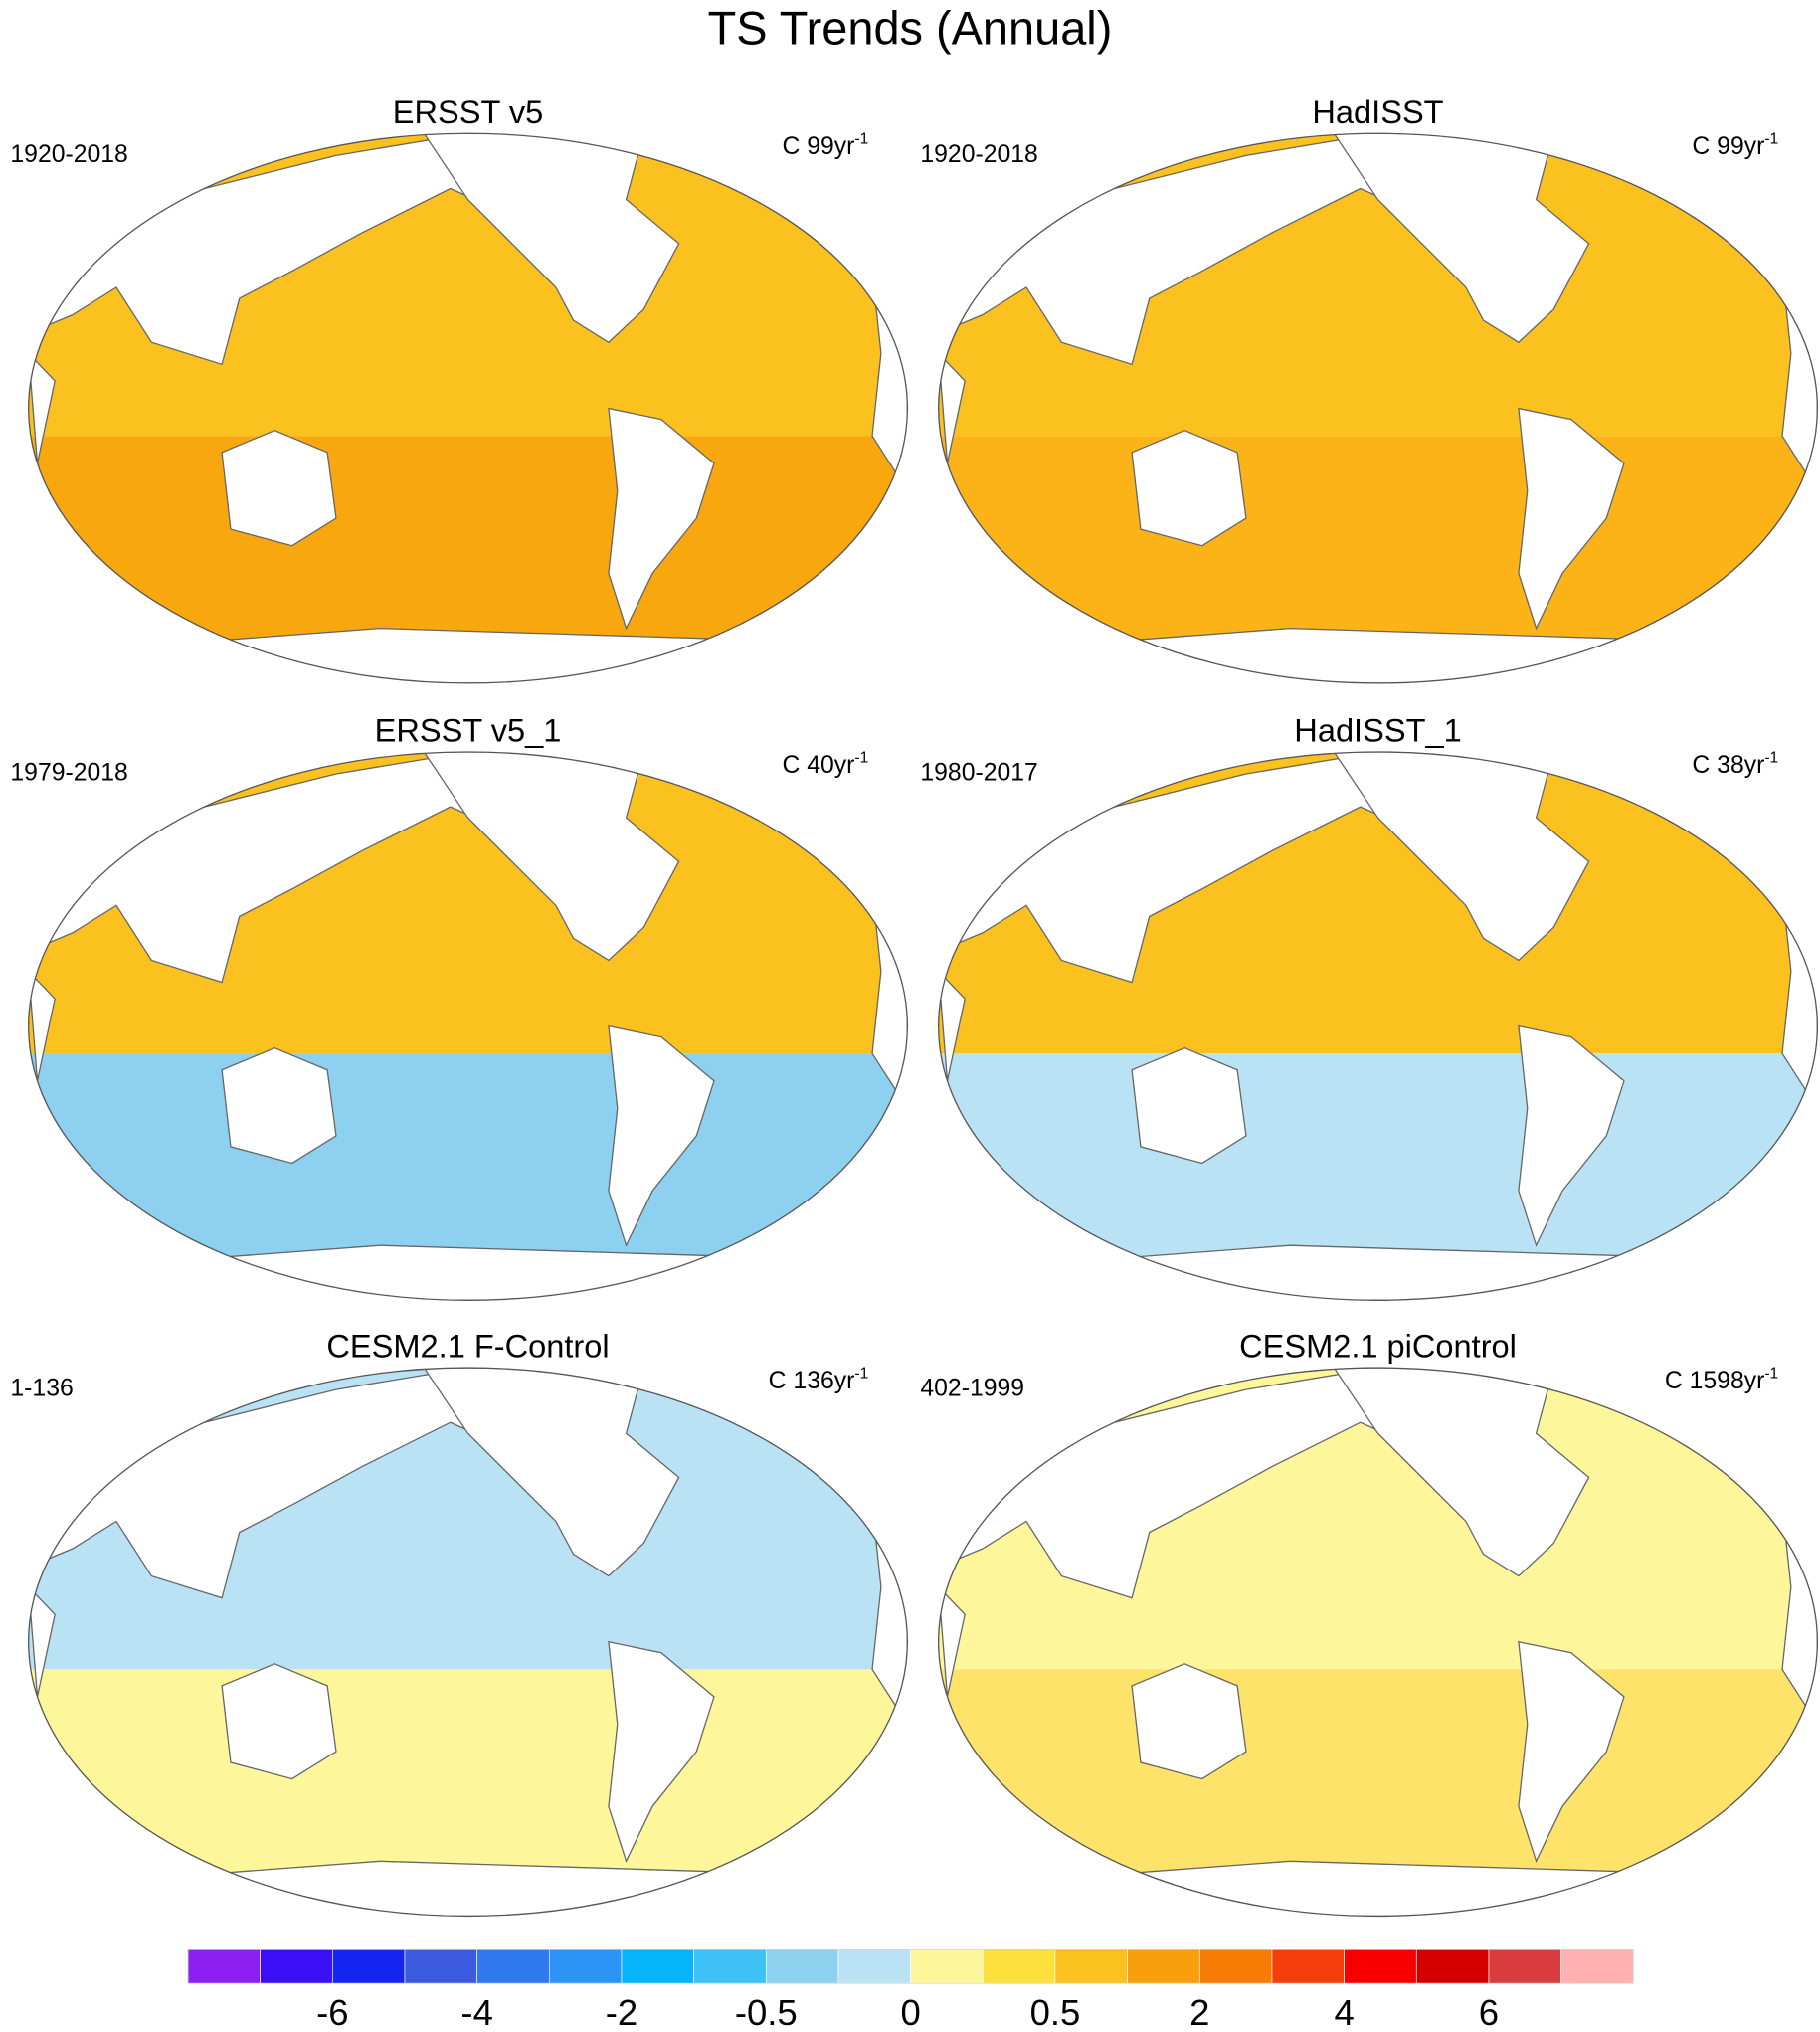  Describe the element at coordinates (1721, 1380) in the screenshot. I see `units-label: C 1598yr-1` at that location.